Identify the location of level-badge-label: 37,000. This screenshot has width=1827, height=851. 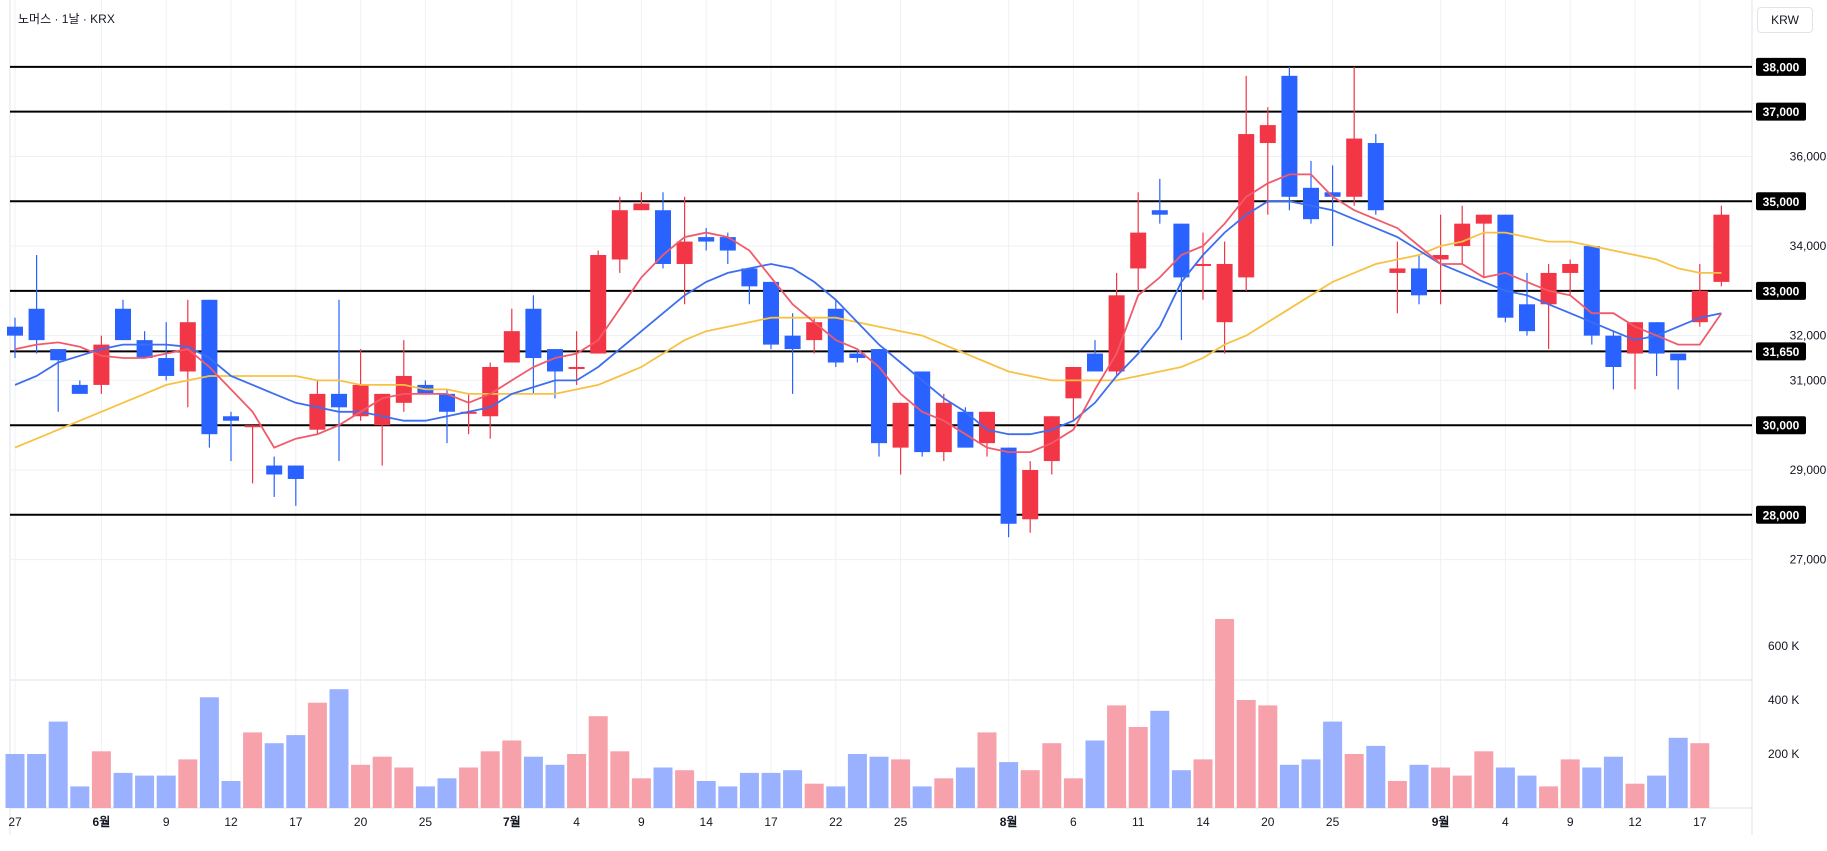
(1781, 112).